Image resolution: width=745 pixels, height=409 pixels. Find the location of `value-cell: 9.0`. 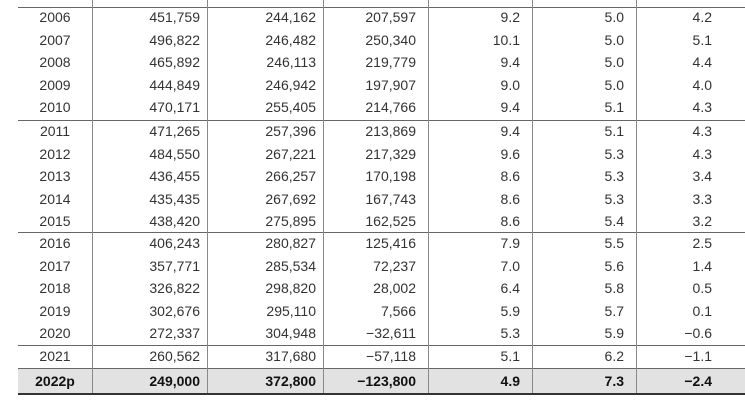

value-cell: 9.0 is located at coordinates (510, 84).